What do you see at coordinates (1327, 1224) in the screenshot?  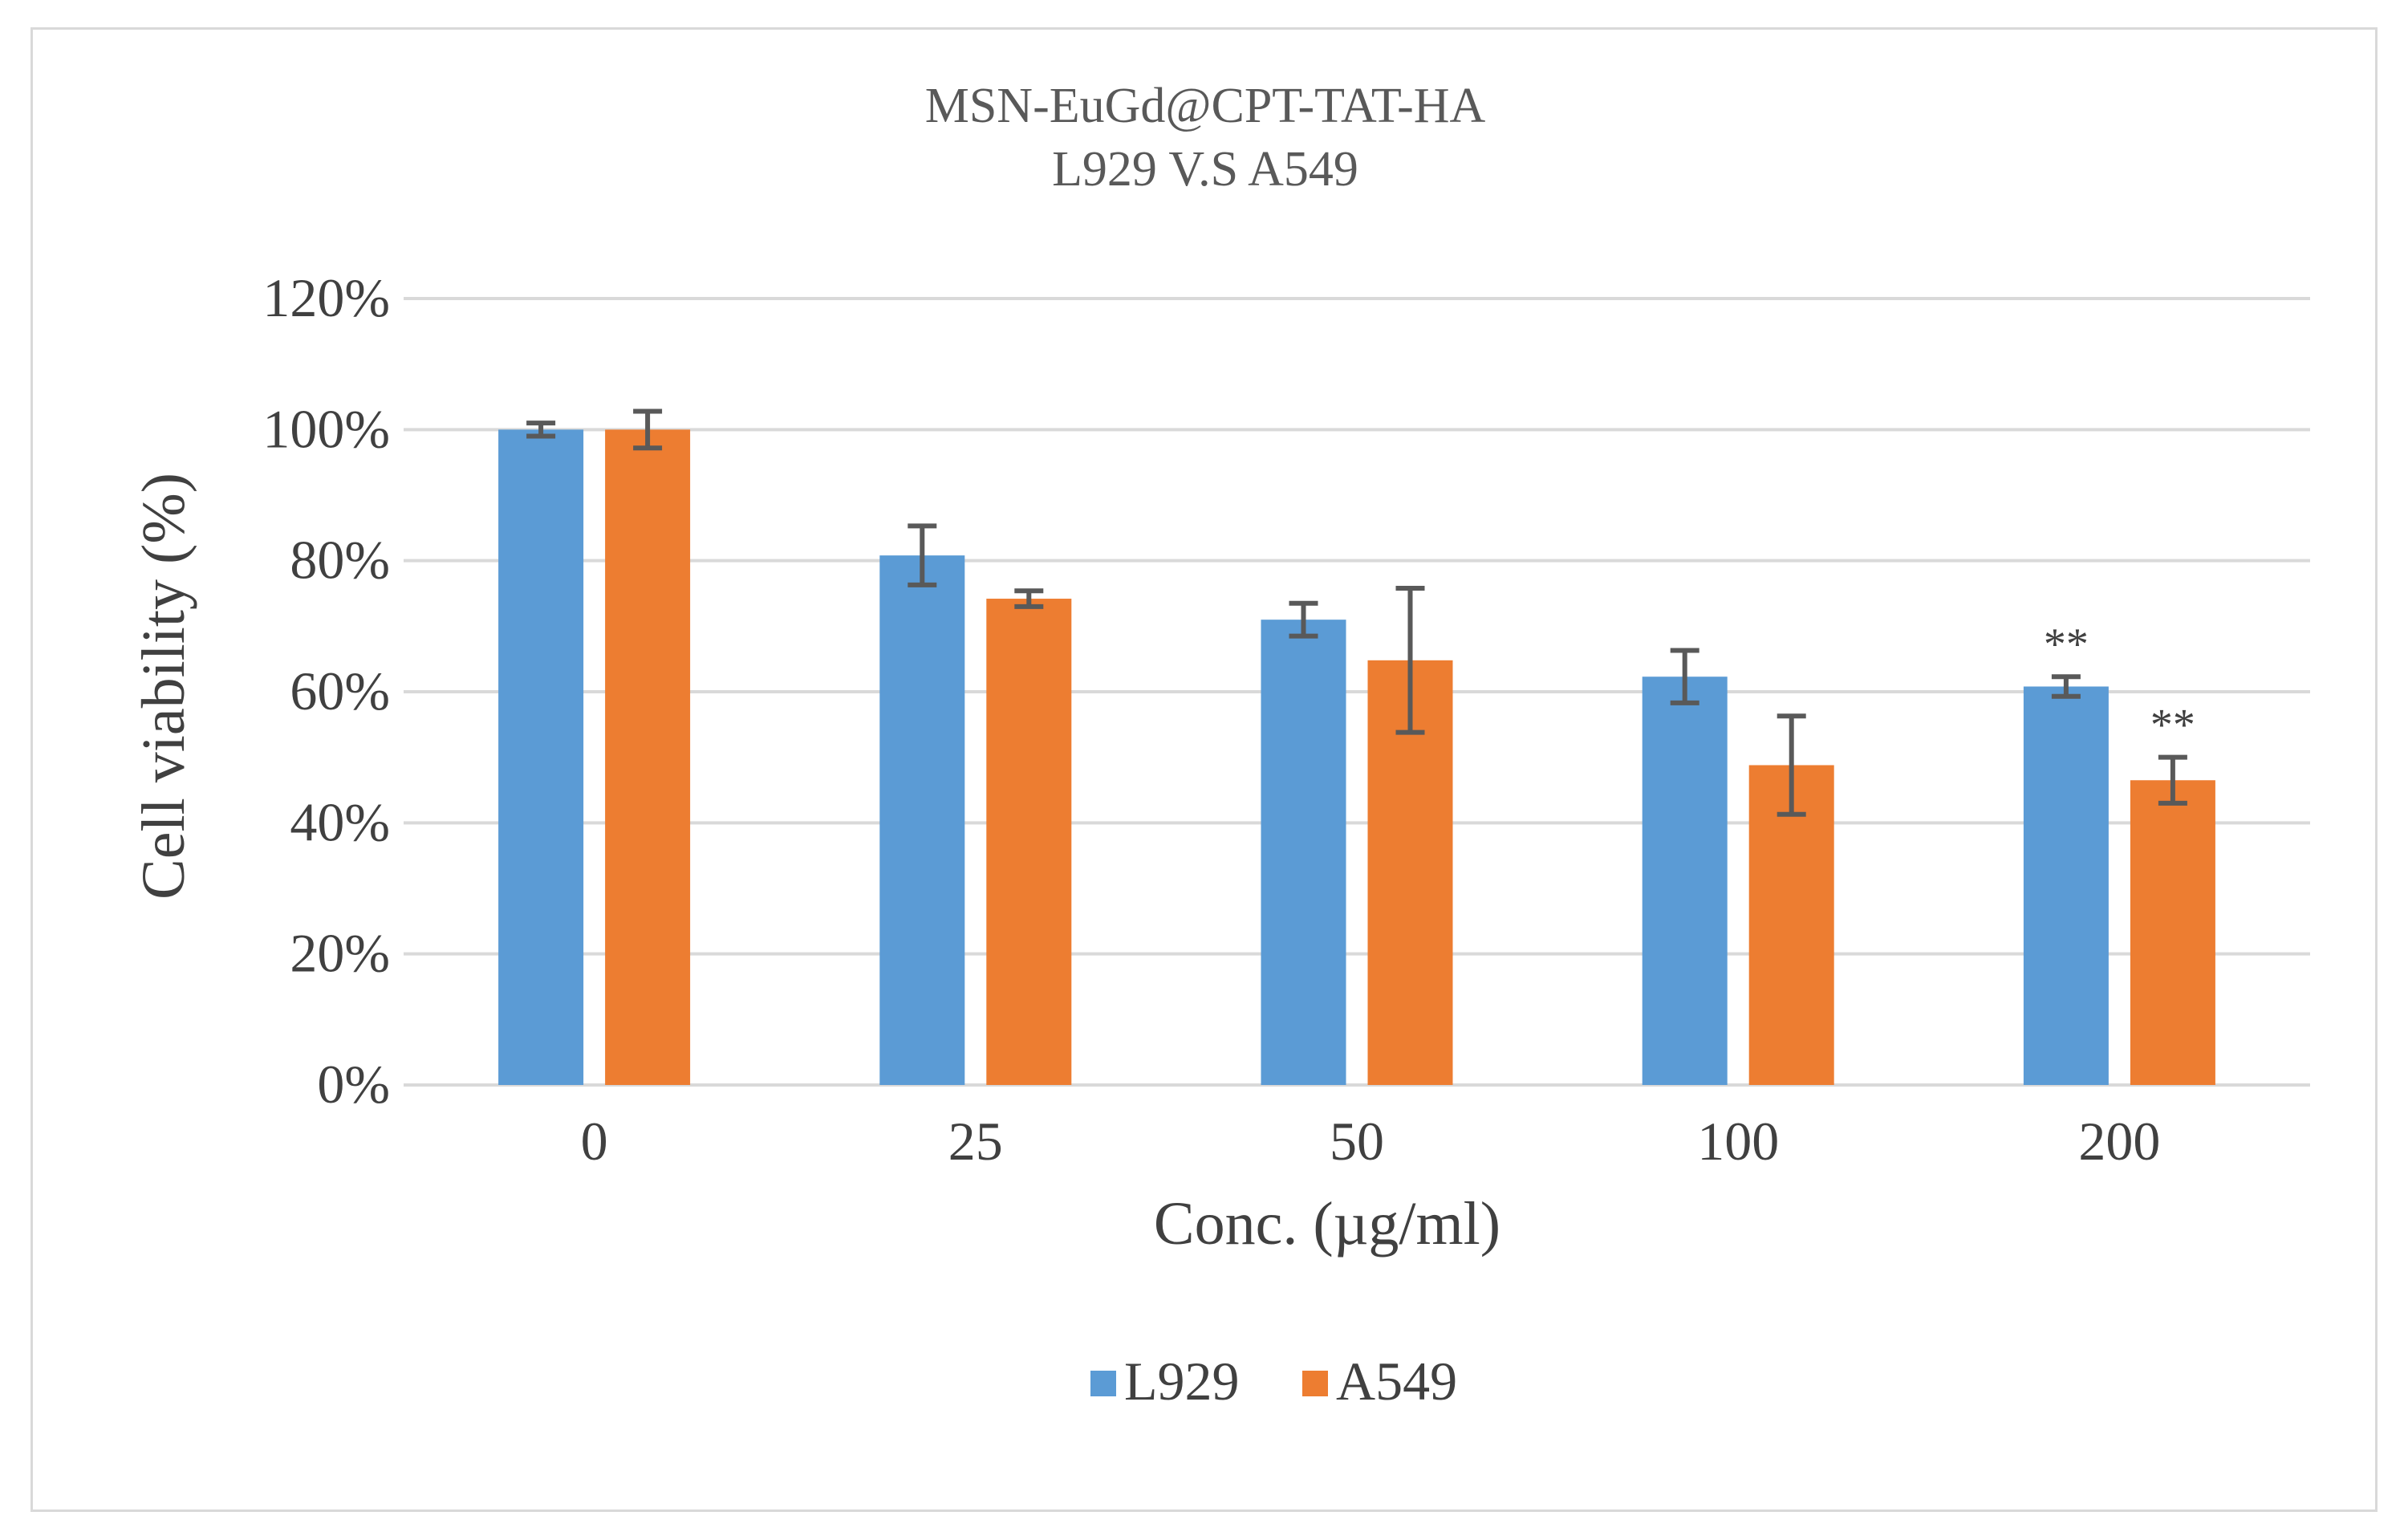 I see `x-axis-title: Conc. (µg/ml)` at bounding box center [1327, 1224].